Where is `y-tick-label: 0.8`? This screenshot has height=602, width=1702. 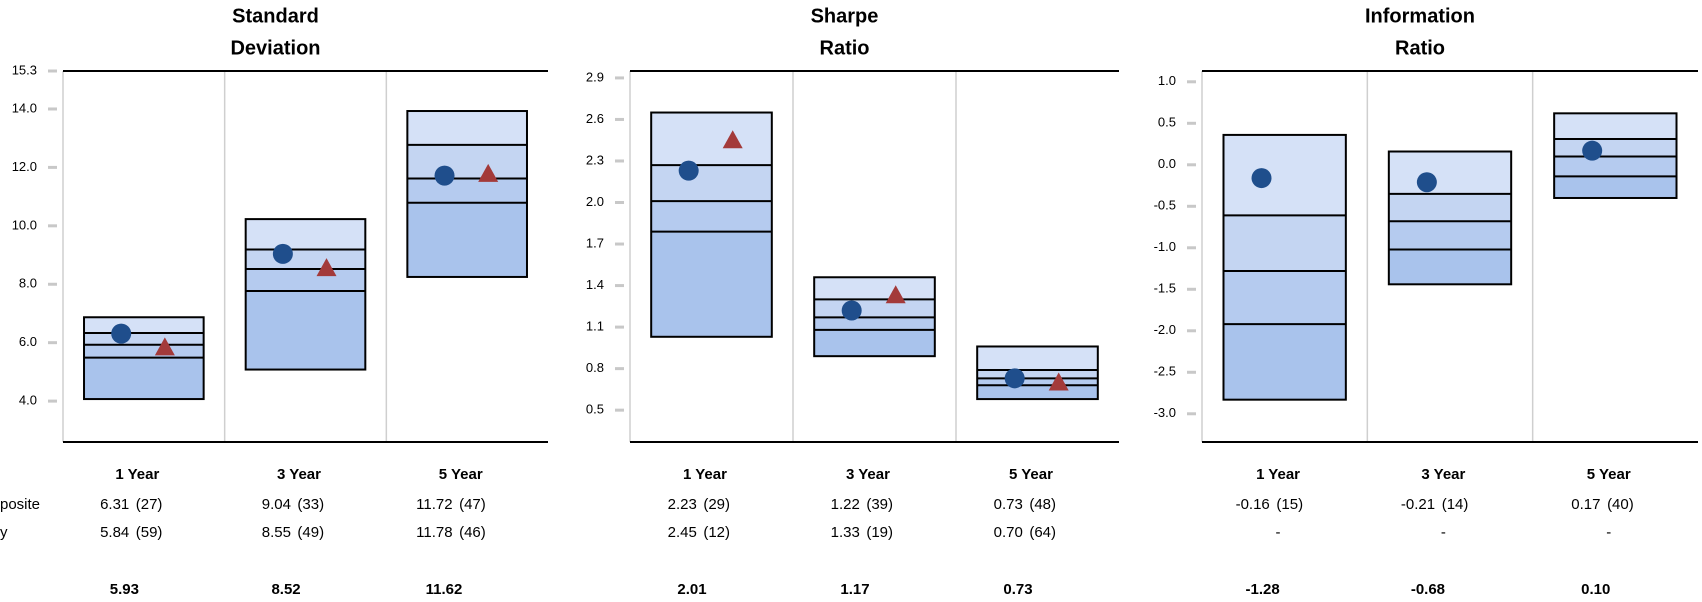
y-tick-label: 0.8 is located at coordinates (595, 367).